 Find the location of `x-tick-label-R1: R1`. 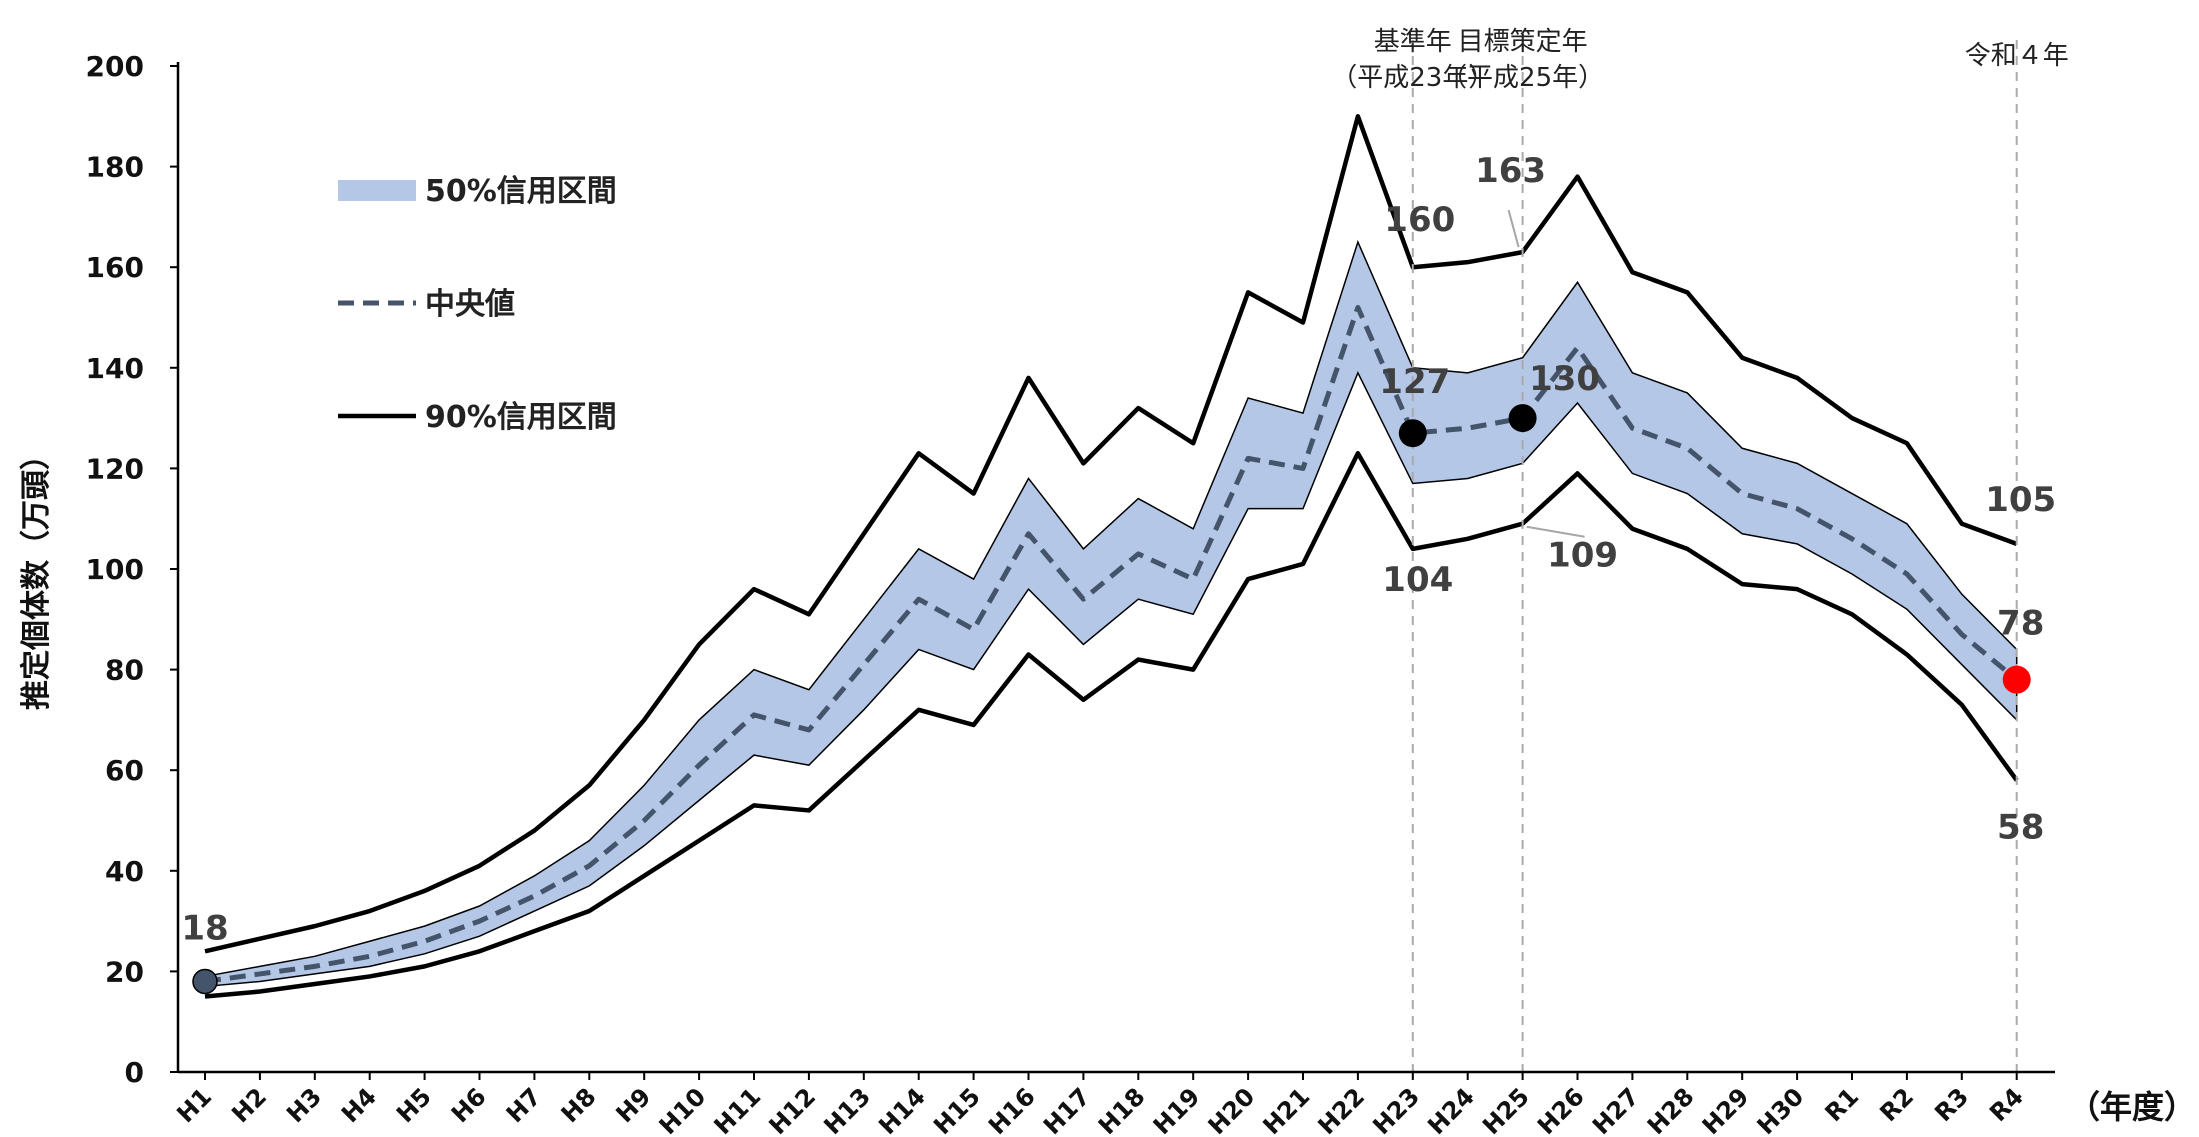

x-tick-label-R1: R1 is located at coordinates (1842, 1104).